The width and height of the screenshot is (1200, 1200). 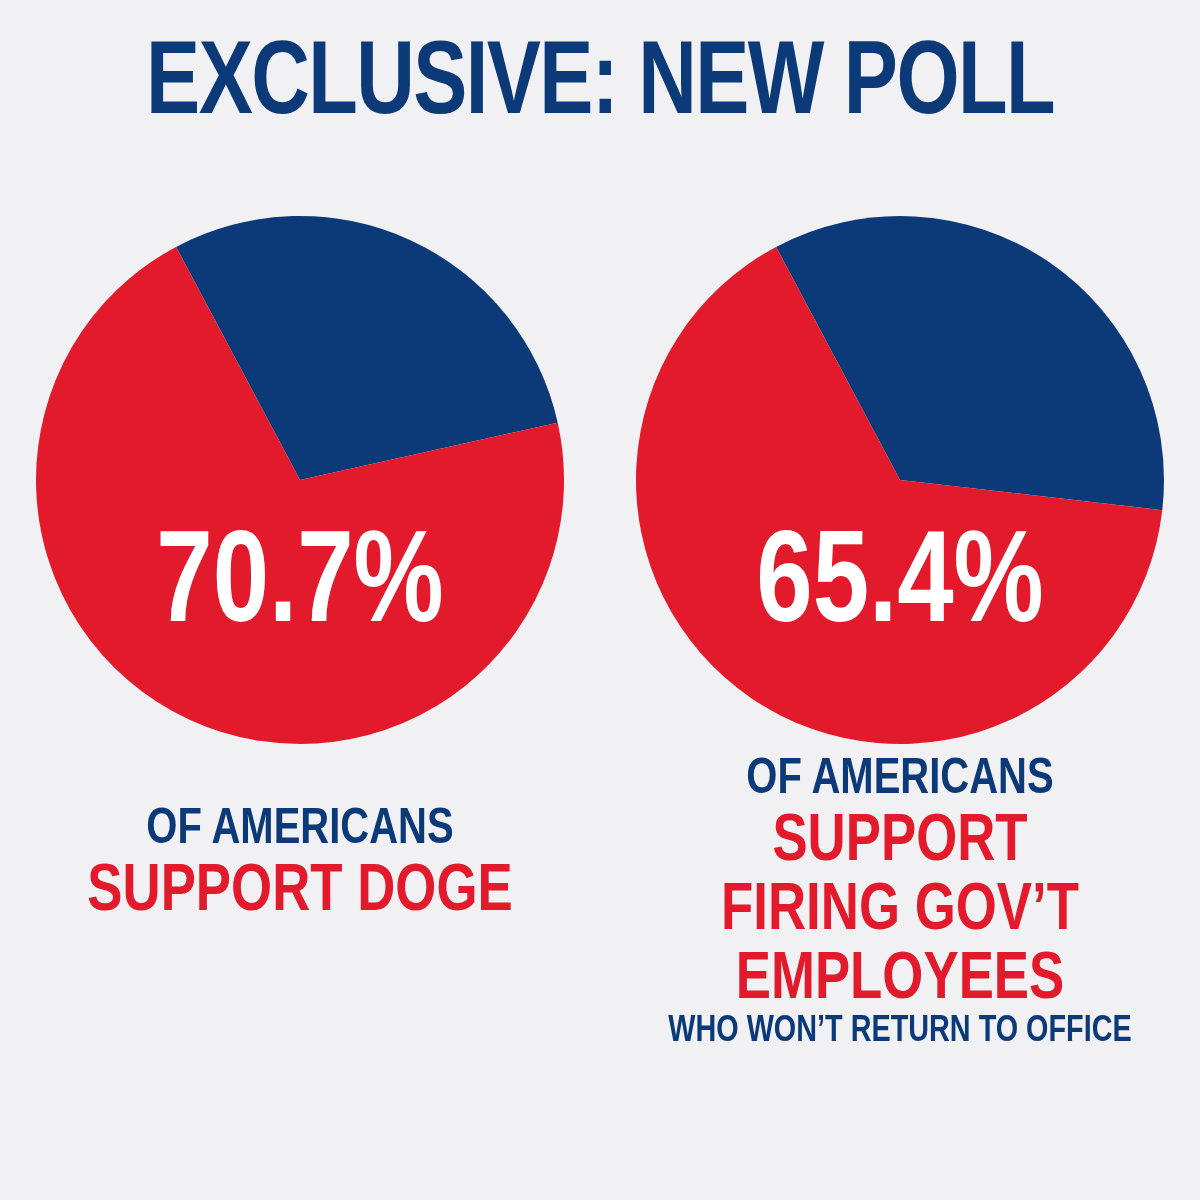 I want to click on data-label: 65.4%, so click(x=900, y=576).